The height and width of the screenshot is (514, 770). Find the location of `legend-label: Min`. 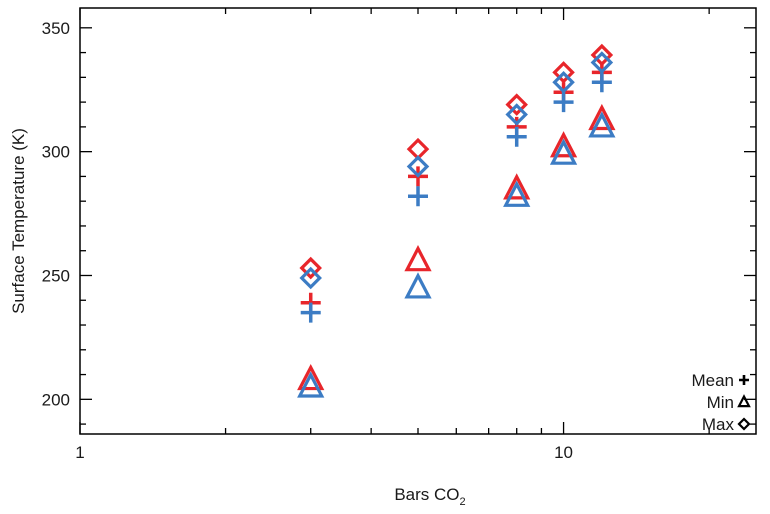

legend-label: Min is located at coordinates (720, 402).